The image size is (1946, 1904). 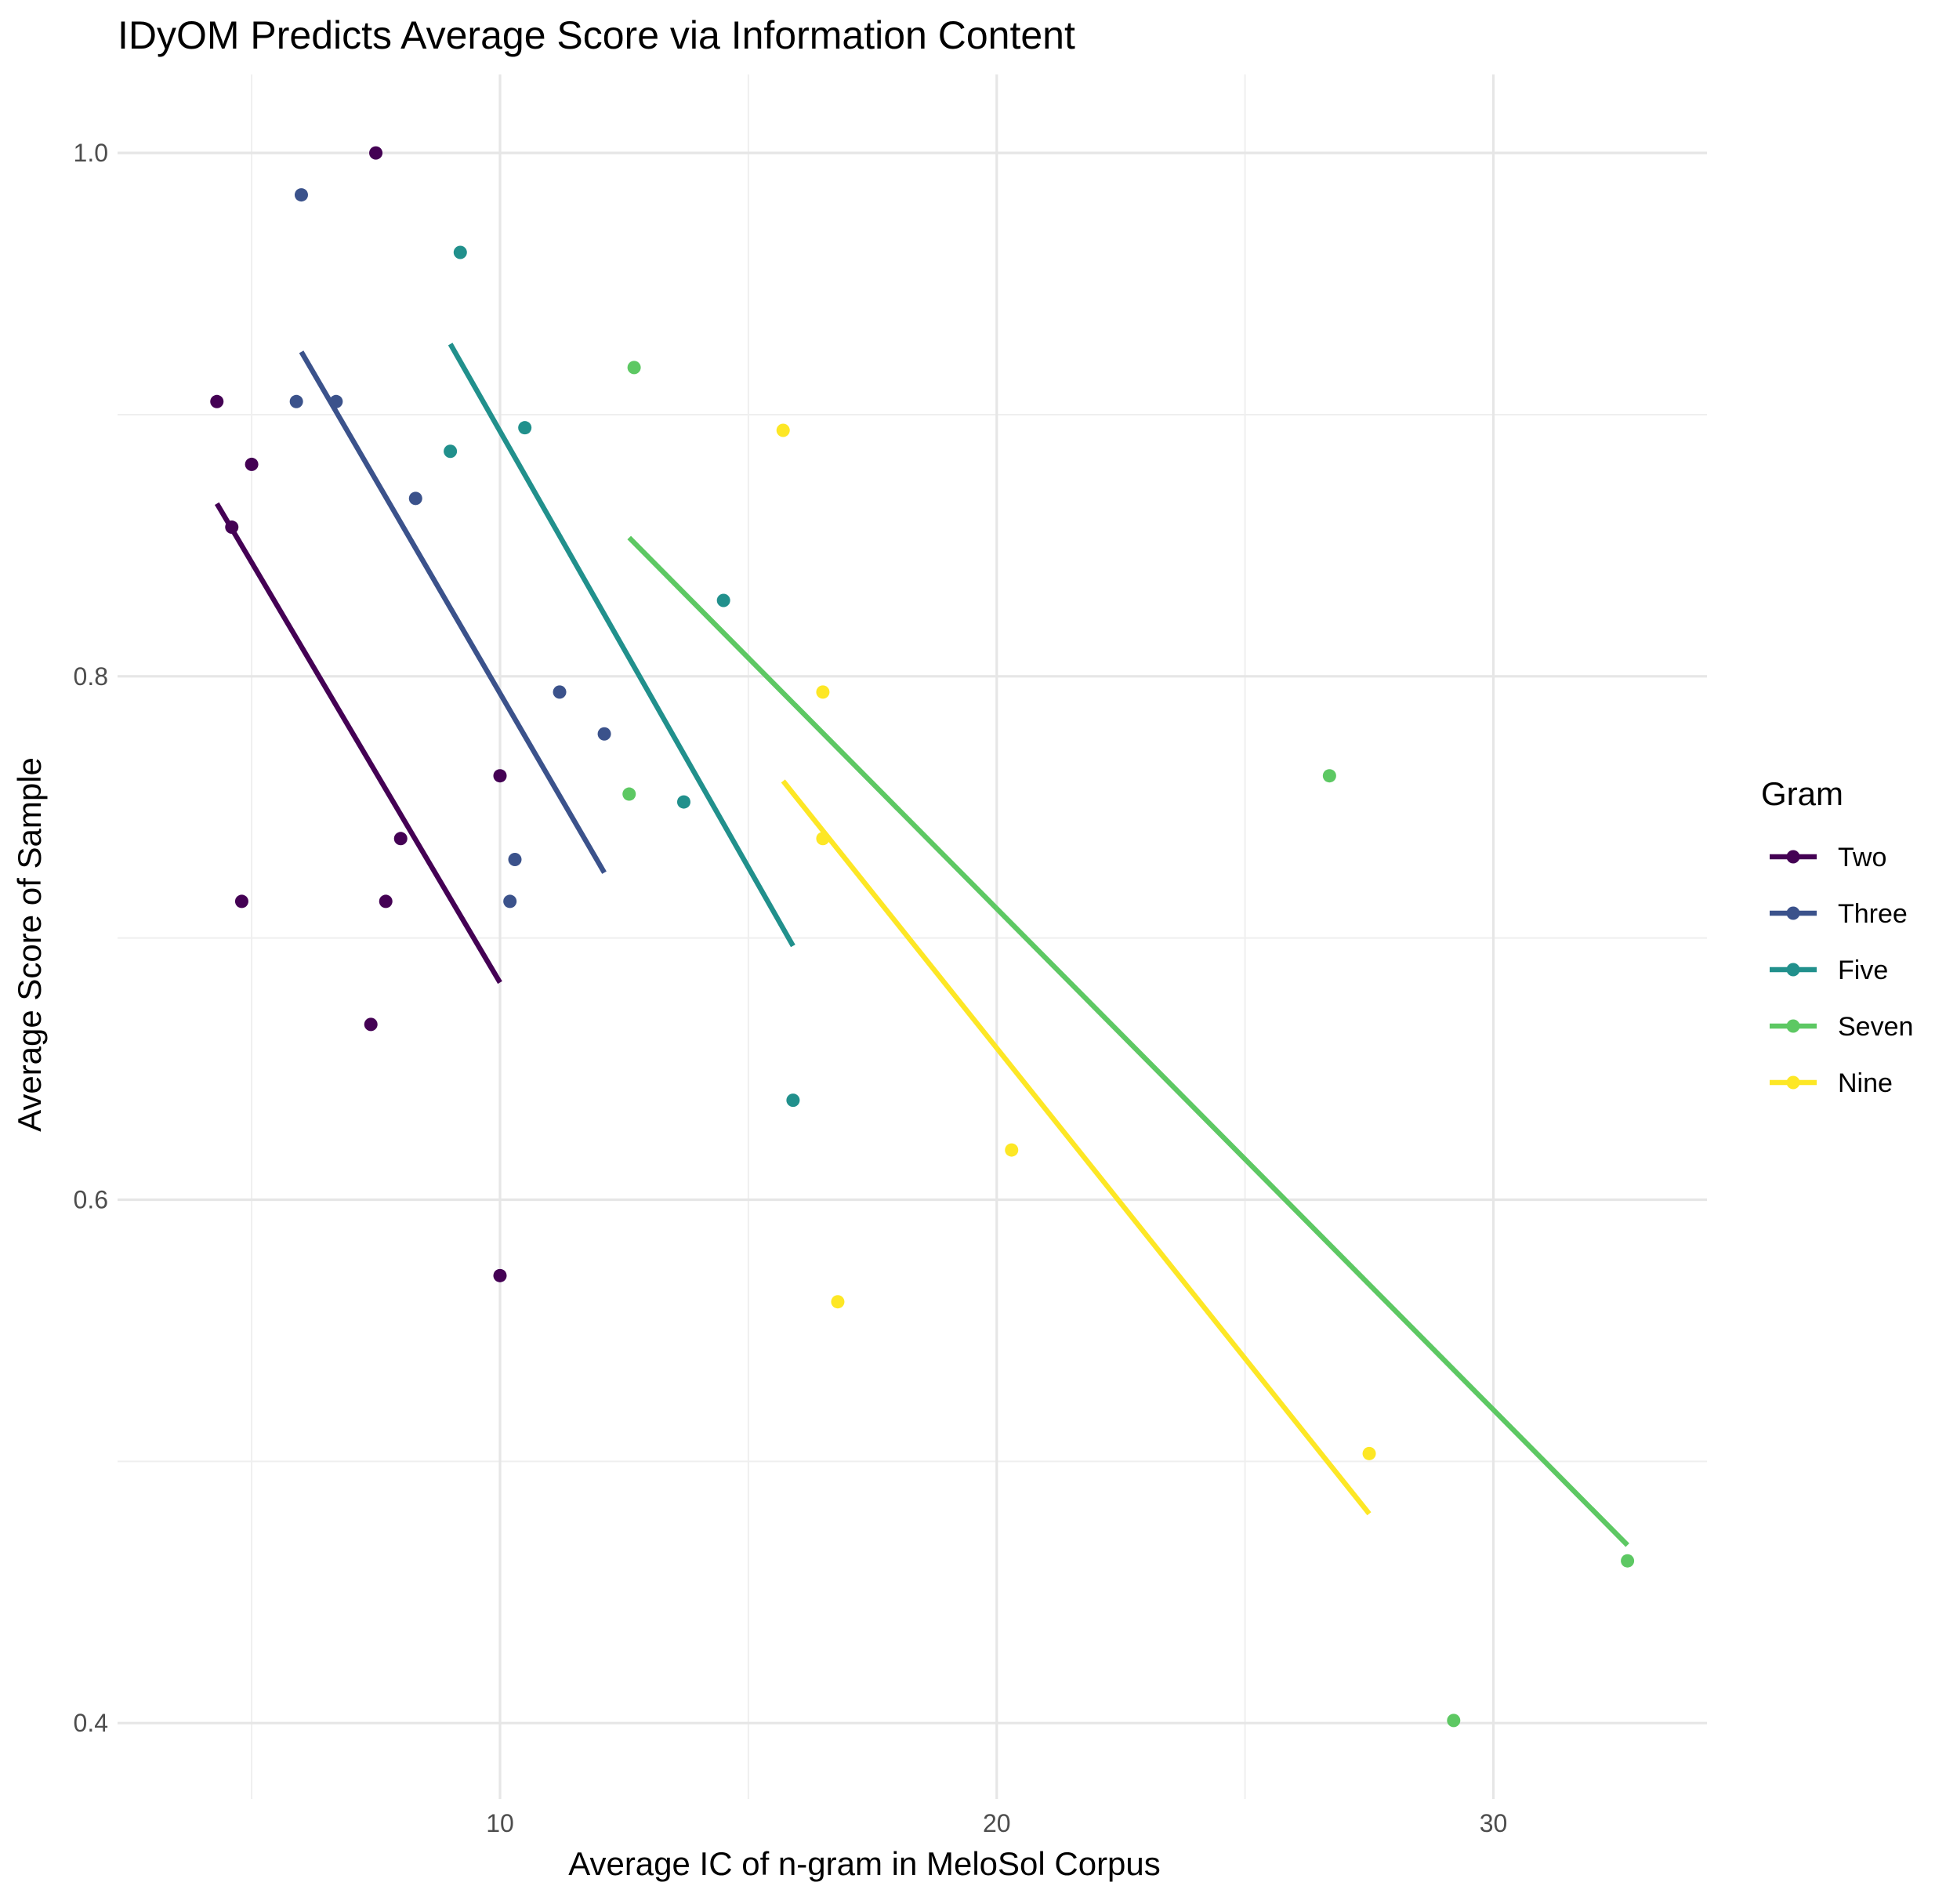 I want to click on x-tick-label: 10, so click(x=500, y=1823).